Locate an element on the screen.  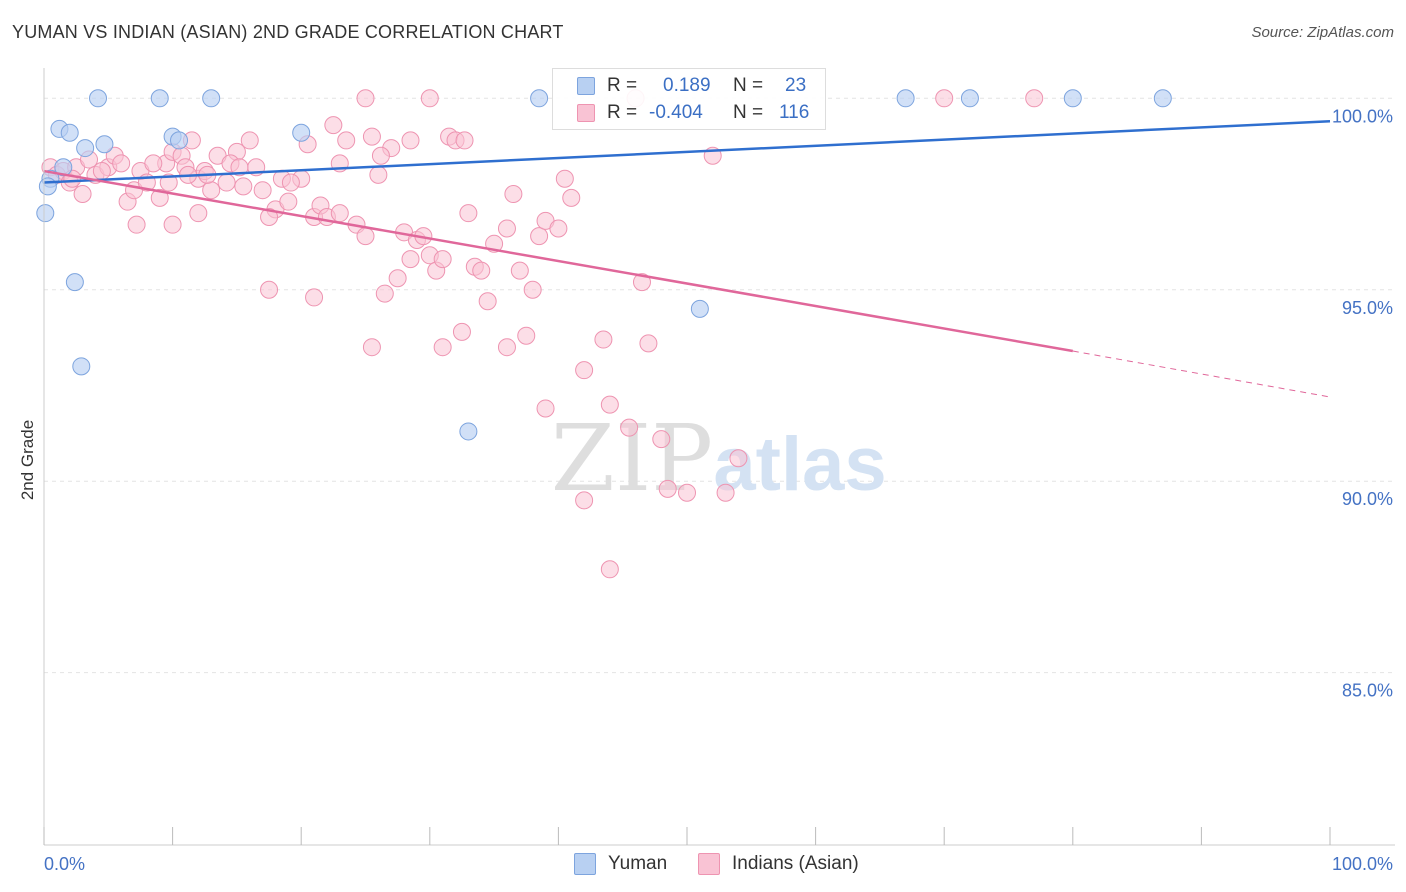
legend-row-yuman: R = 0.189 N = 23 is located at coordinates (691, 86).